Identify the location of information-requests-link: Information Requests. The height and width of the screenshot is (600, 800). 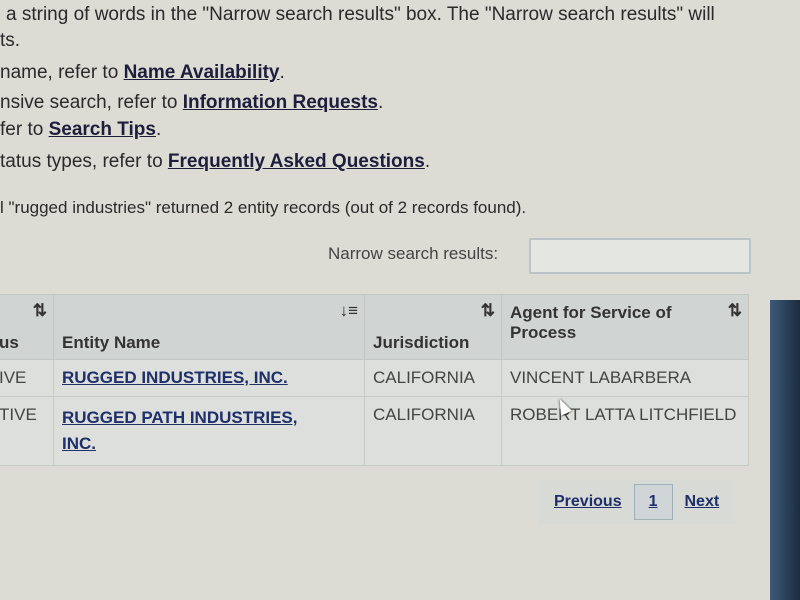
(280, 102).